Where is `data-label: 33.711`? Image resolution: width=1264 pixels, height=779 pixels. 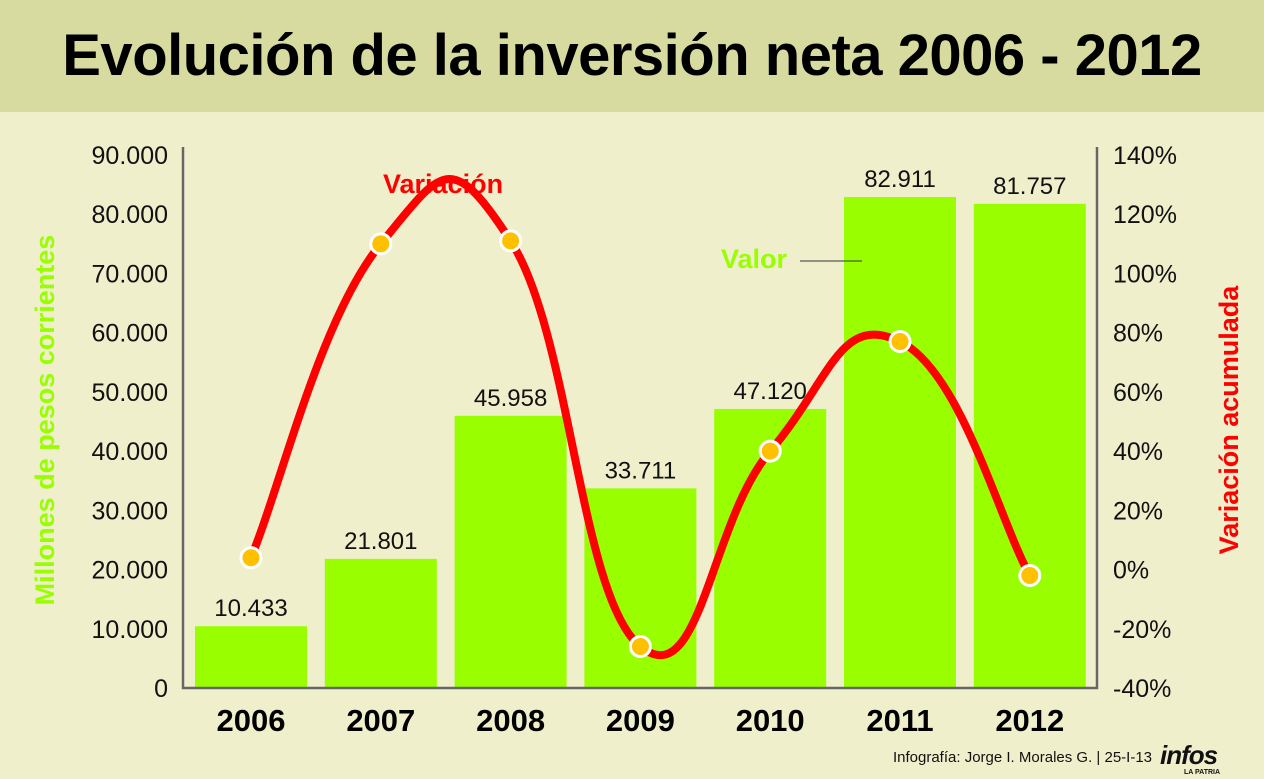
data-label: 33.711 is located at coordinates (641, 470).